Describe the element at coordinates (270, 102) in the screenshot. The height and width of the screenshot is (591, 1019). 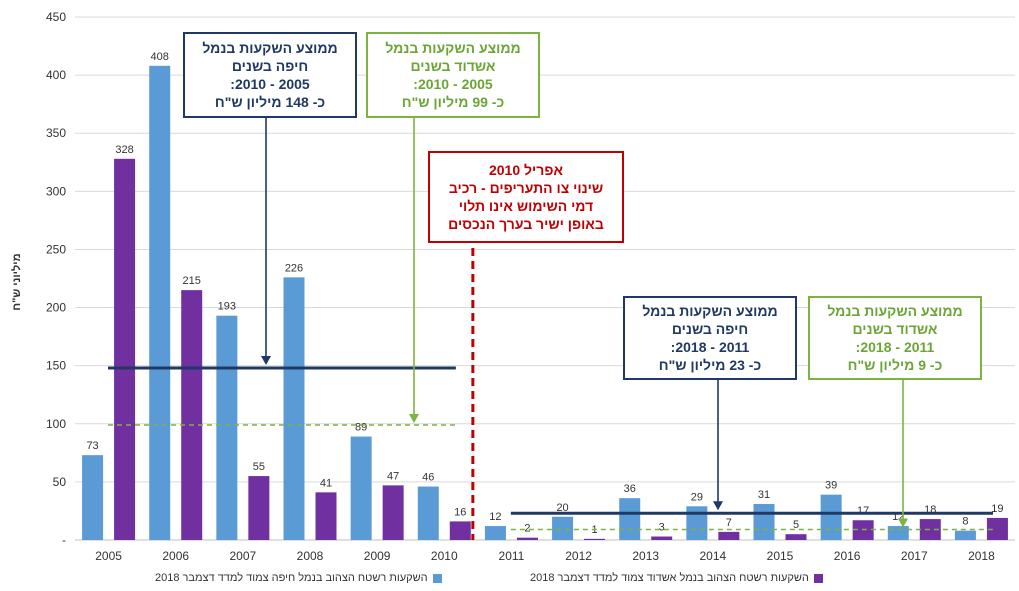
I see `annotation-line: כ- 148 מיליון ש"ח` at that location.